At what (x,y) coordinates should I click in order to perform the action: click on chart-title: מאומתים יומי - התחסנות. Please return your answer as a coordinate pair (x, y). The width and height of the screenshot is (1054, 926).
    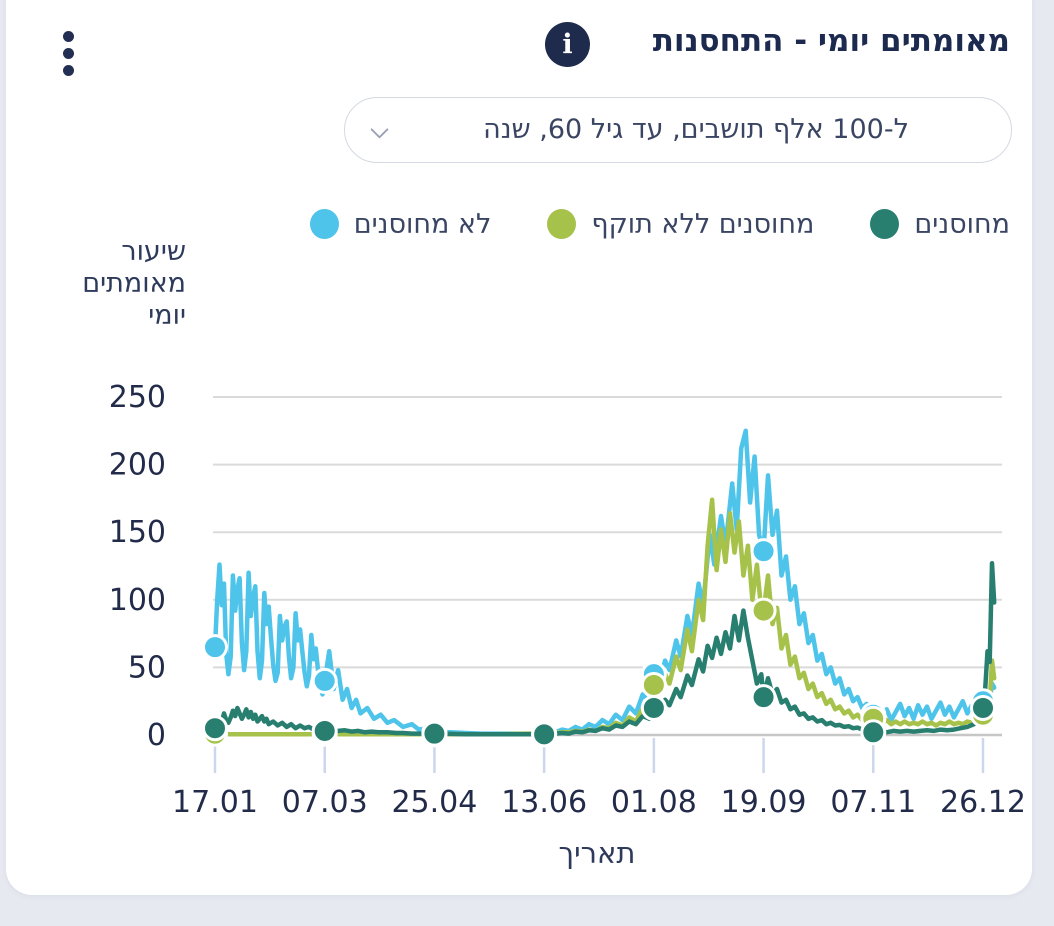
    Looking at the image, I should click on (831, 41).